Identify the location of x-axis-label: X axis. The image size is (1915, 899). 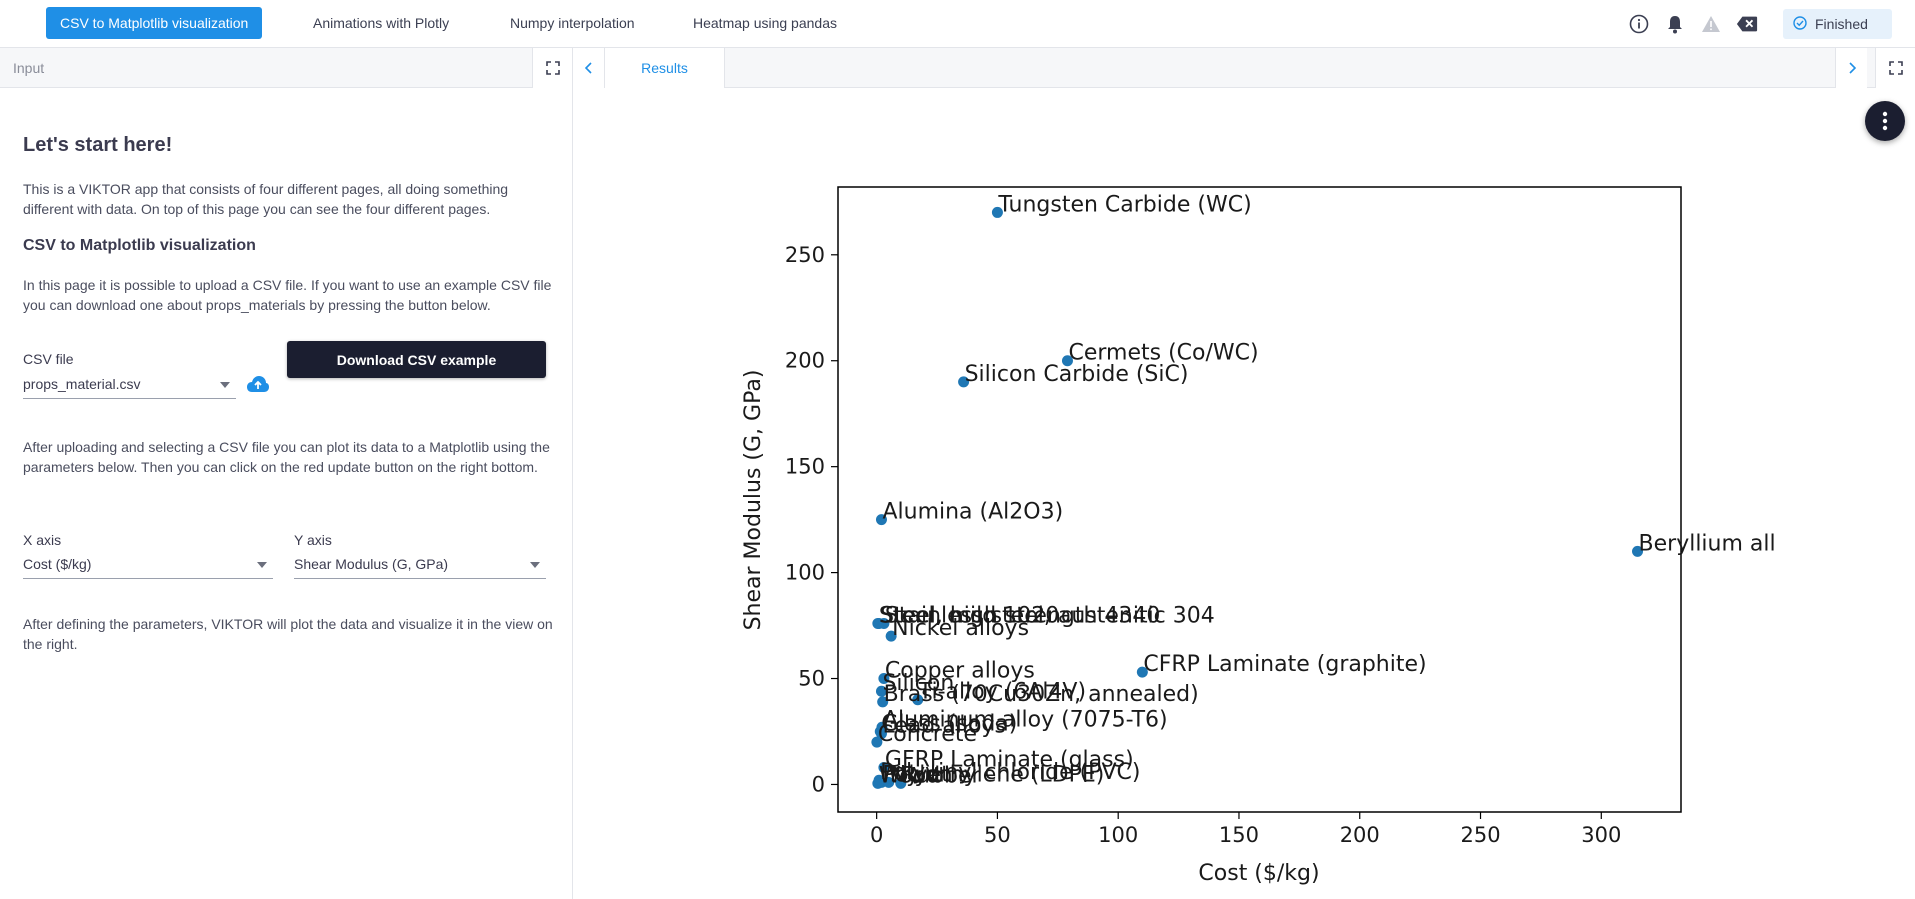
(42, 540).